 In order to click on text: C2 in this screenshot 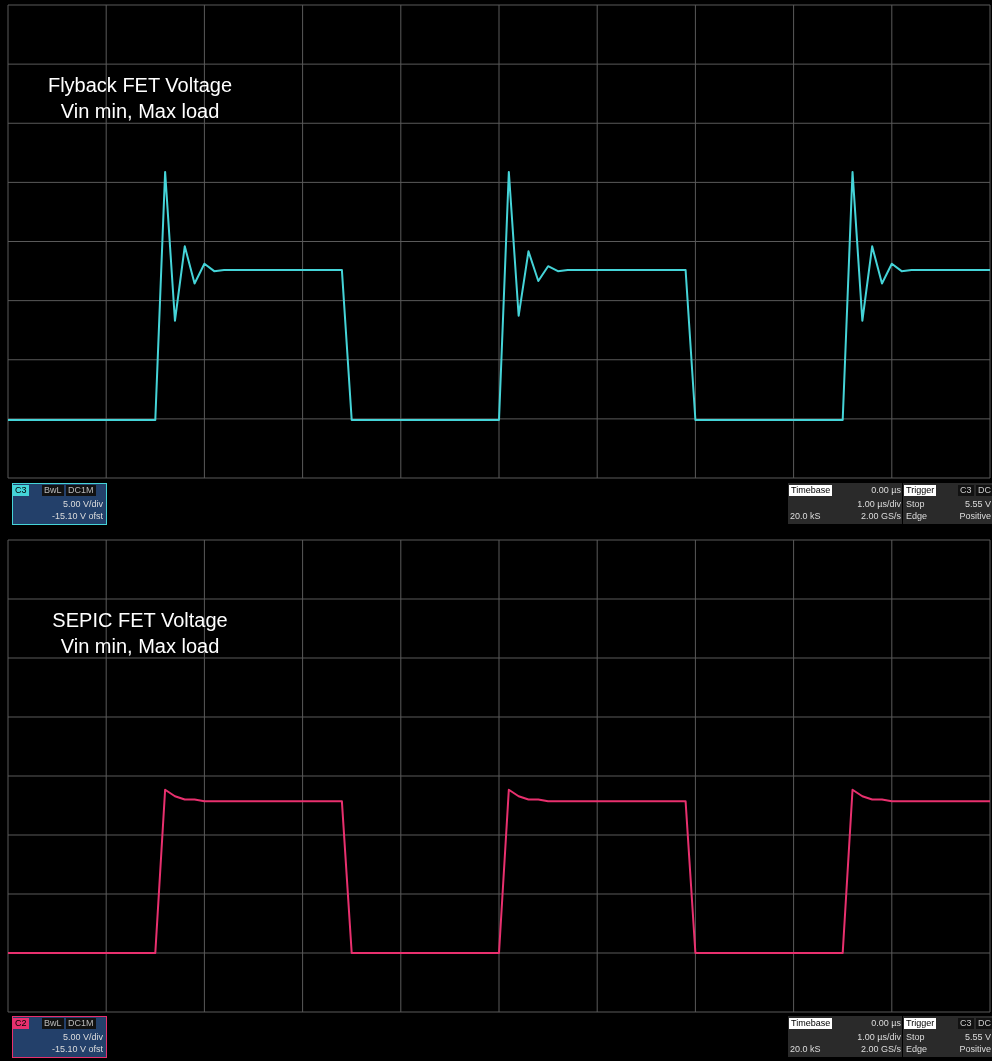, I will do `click(21, 1023)`.